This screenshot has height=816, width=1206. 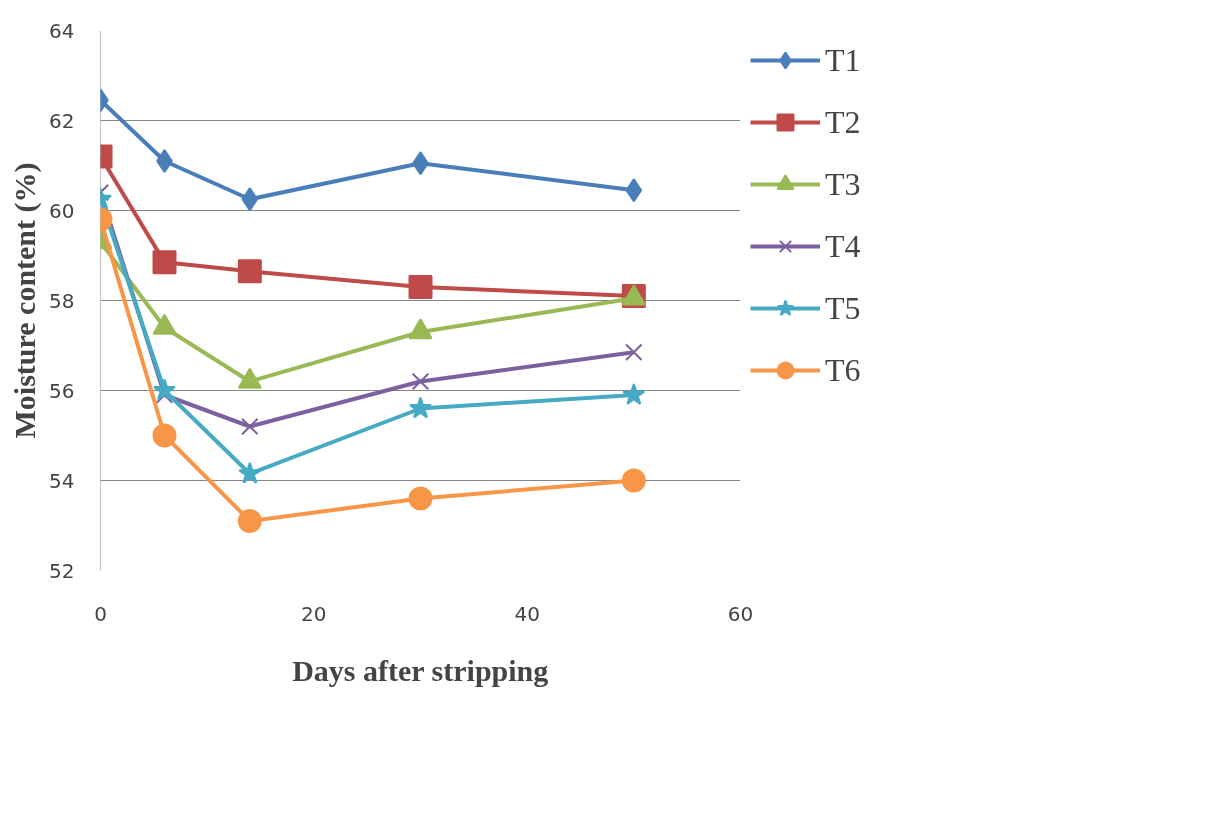 What do you see at coordinates (843, 246) in the screenshot?
I see `legend-label: T4` at bounding box center [843, 246].